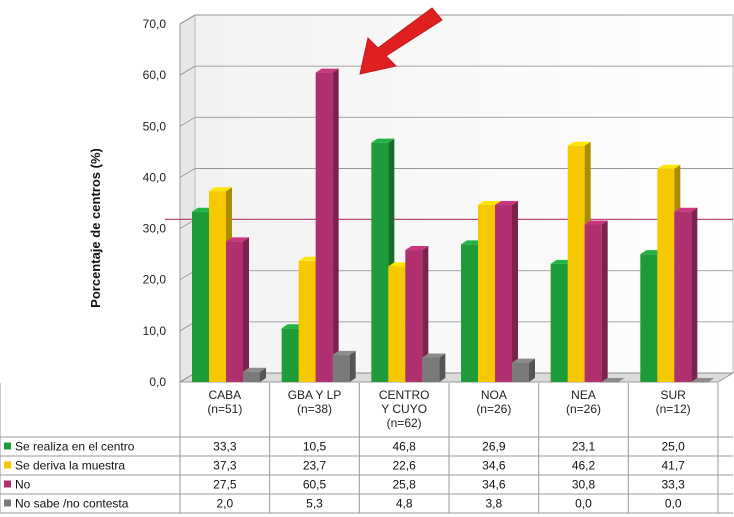 The image size is (734, 517). Describe the element at coordinates (315, 485) in the screenshot. I see `table-cell-value: 60,5` at that location.